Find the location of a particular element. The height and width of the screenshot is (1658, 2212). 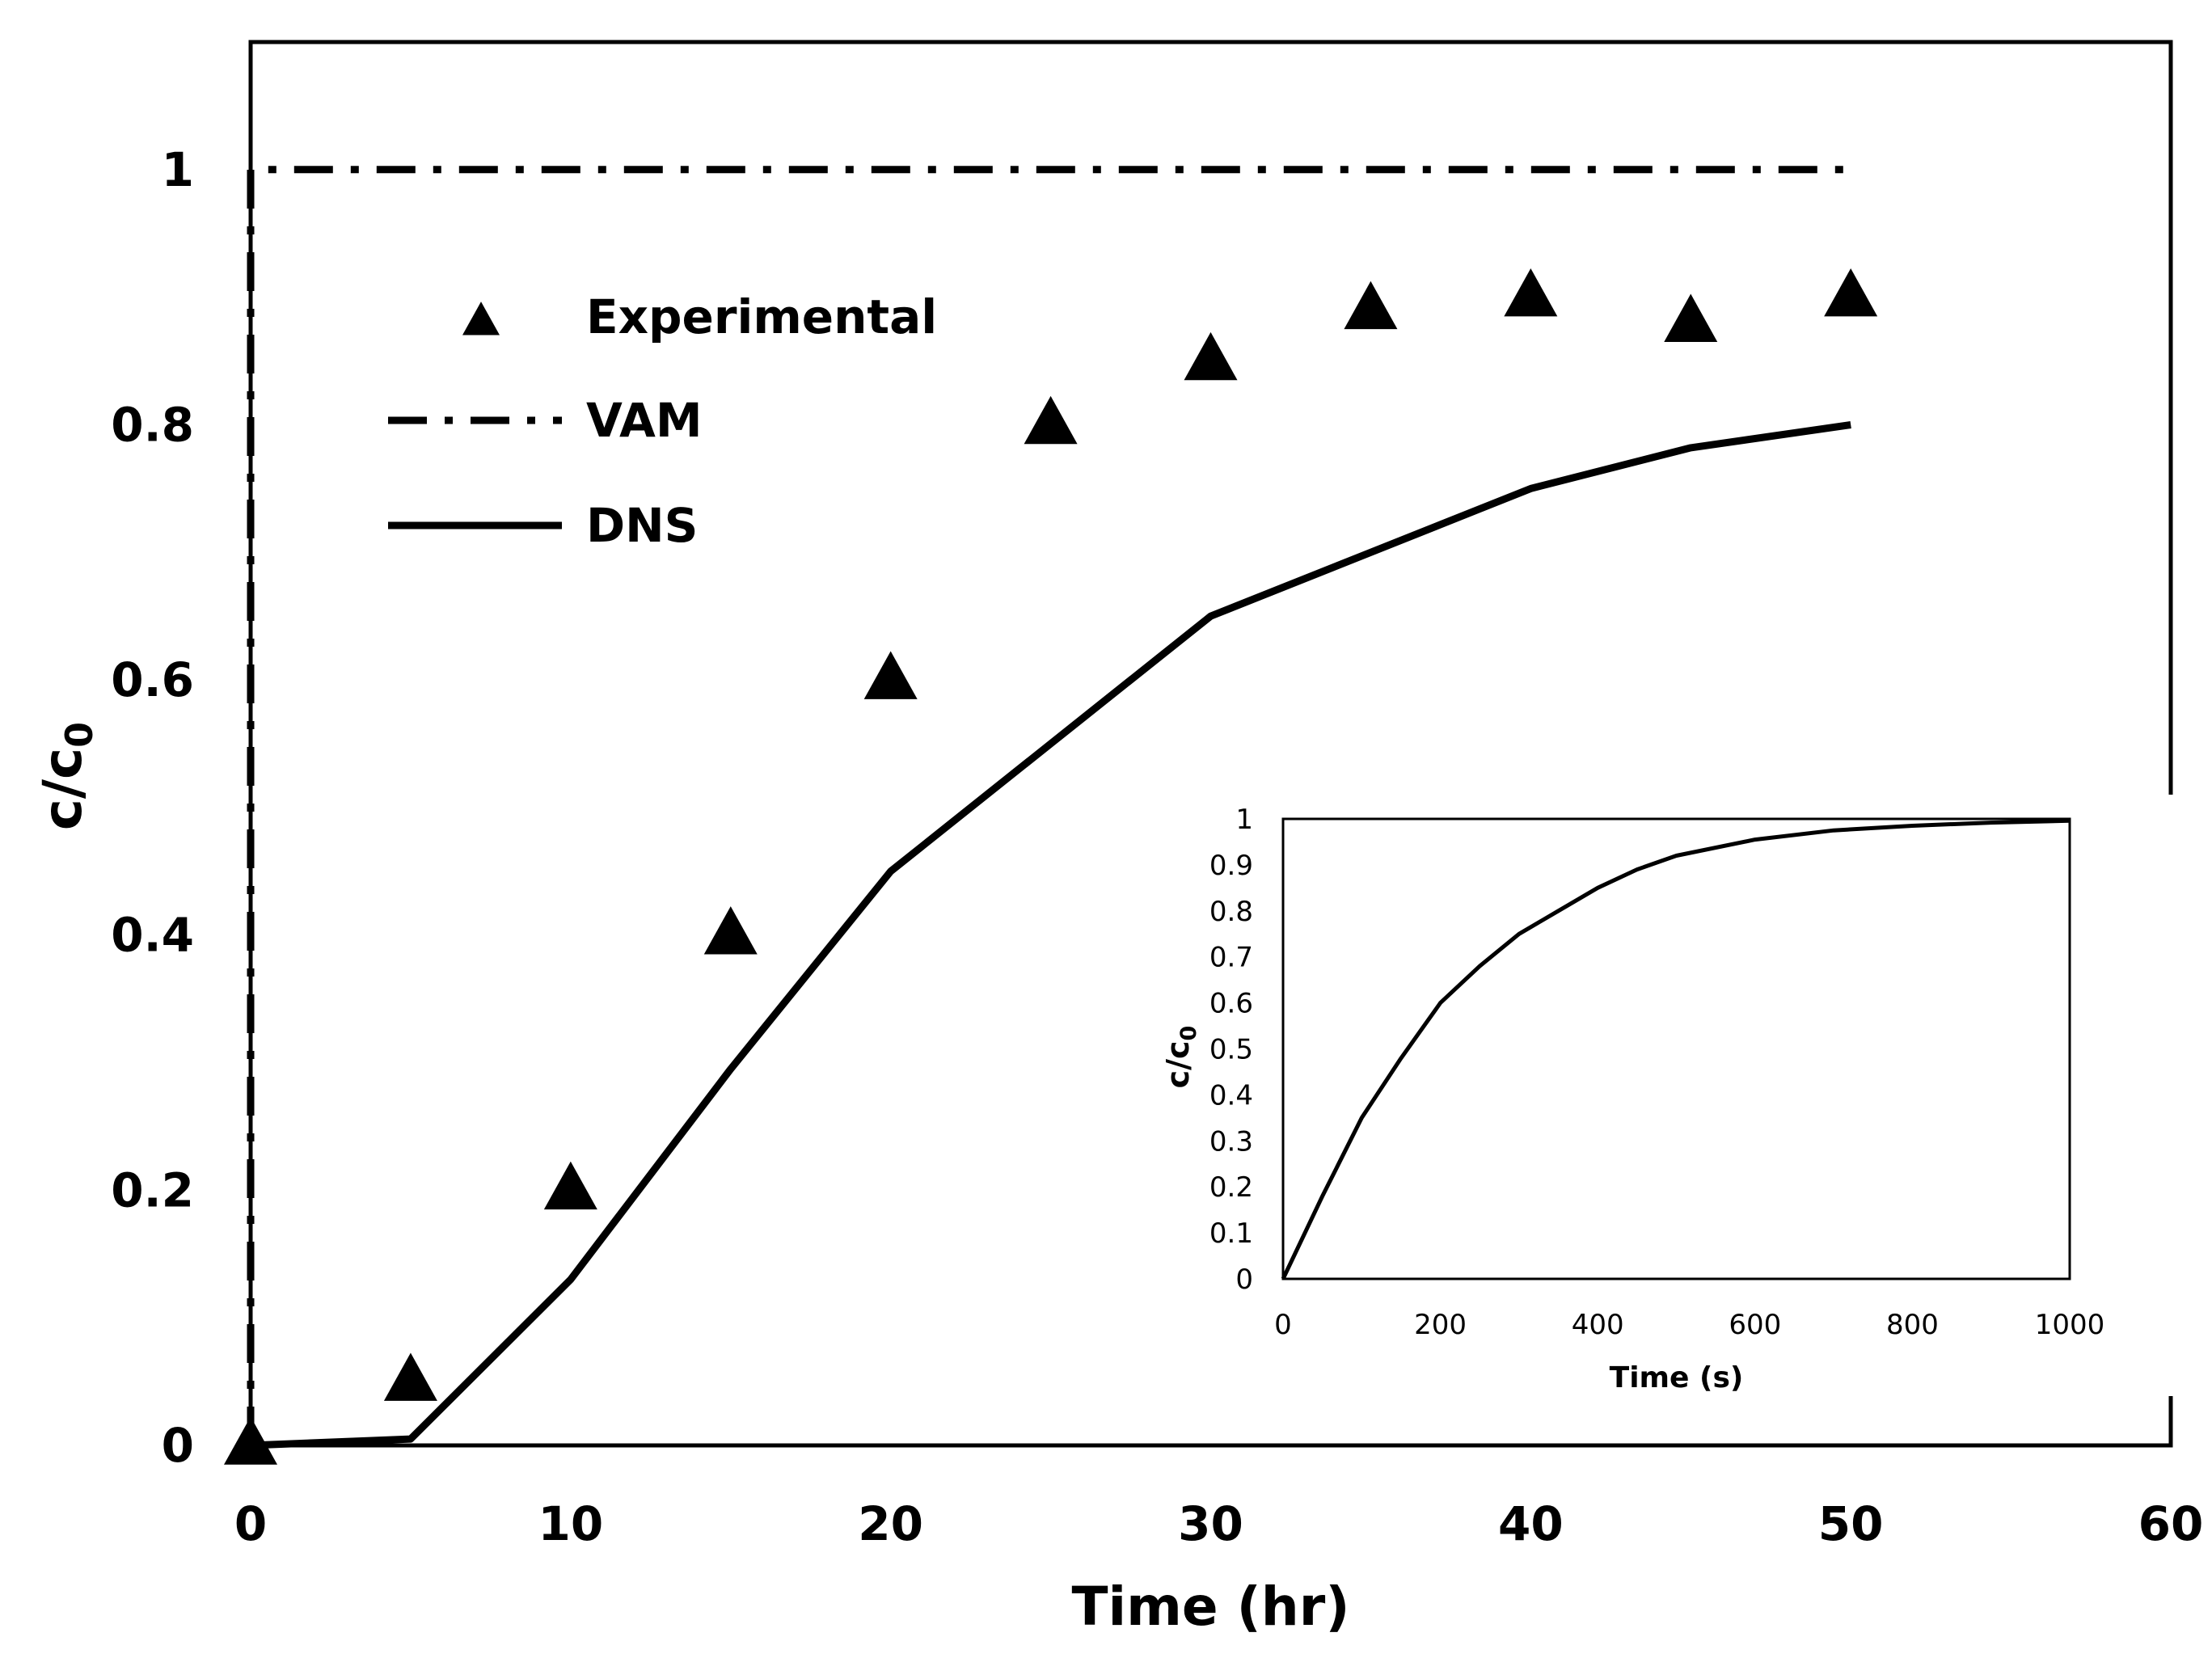

inset-x-axis-label: Time (s) is located at coordinates (1677, 1377).